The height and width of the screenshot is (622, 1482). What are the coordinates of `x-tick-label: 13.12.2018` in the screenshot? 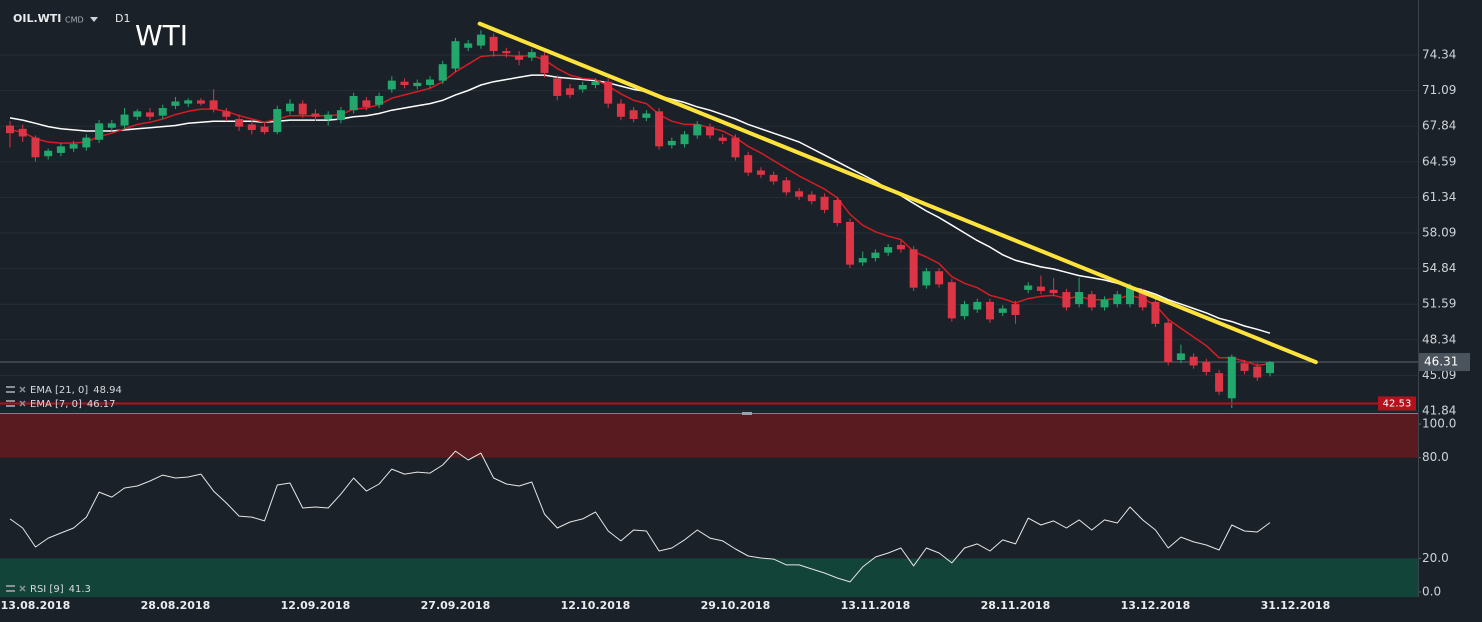 It's located at (1156, 605).